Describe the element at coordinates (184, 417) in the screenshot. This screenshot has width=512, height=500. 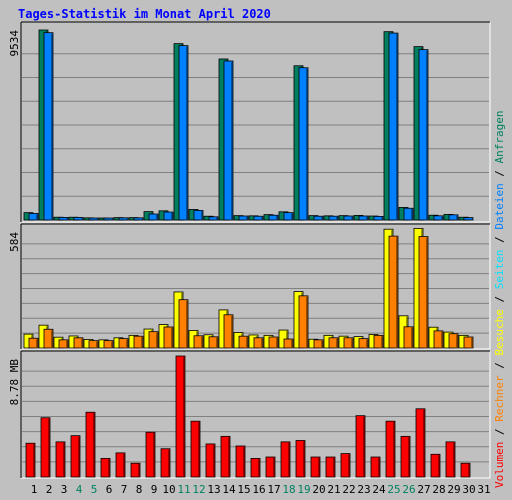
I see `bar-volumen-day-11-shade` at that location.